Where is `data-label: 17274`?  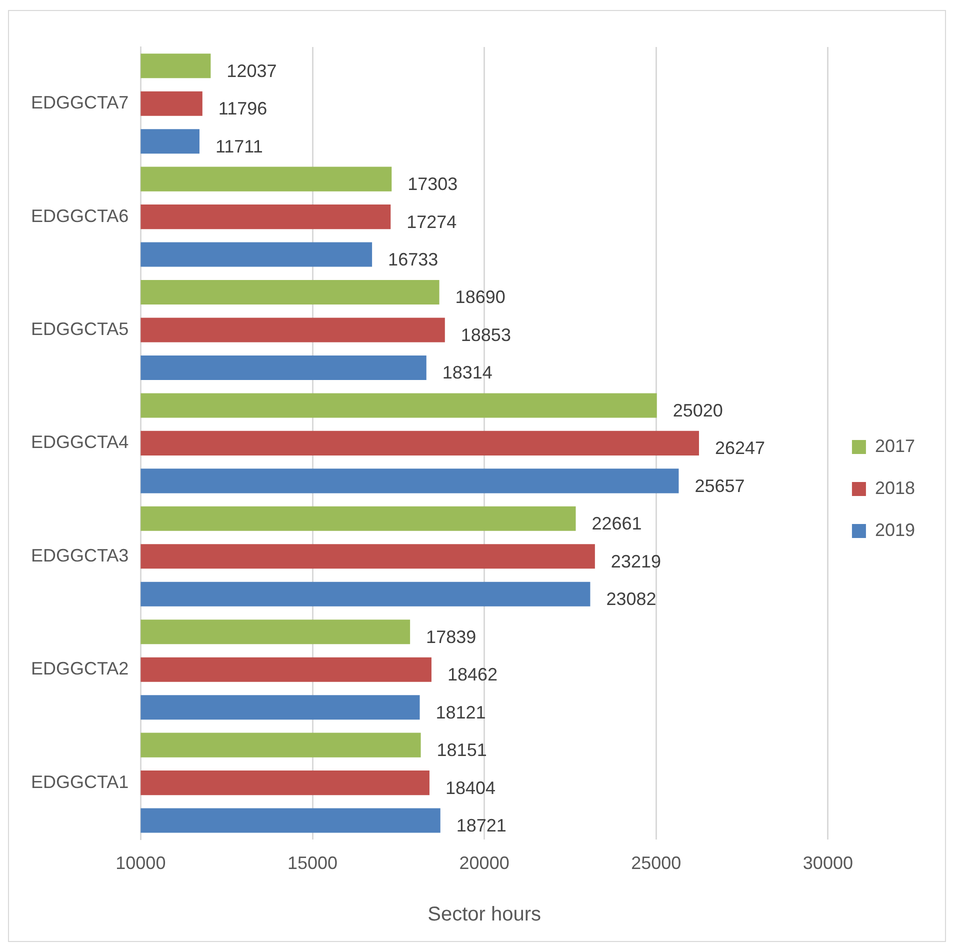
data-label: 17274 is located at coordinates (431, 222).